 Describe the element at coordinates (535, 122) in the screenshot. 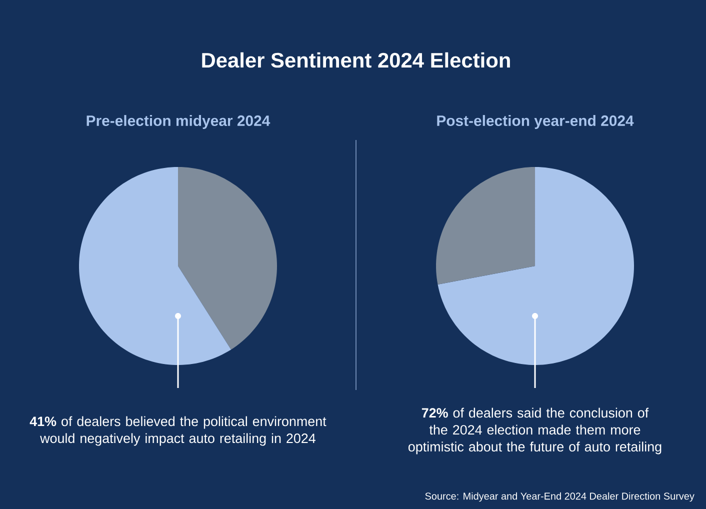

I see `chart-subtitle: Post-election year-end 2024` at that location.